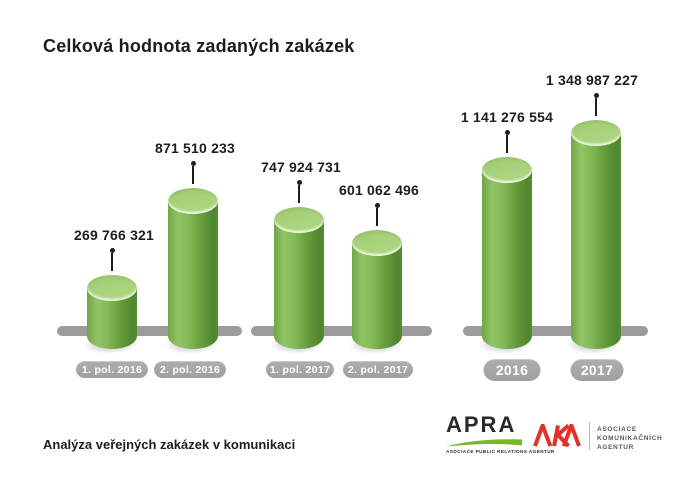 The height and width of the screenshot is (495, 700). What do you see at coordinates (617, 429) in the screenshot?
I see `aka-text-line: ASOCIACE` at bounding box center [617, 429].